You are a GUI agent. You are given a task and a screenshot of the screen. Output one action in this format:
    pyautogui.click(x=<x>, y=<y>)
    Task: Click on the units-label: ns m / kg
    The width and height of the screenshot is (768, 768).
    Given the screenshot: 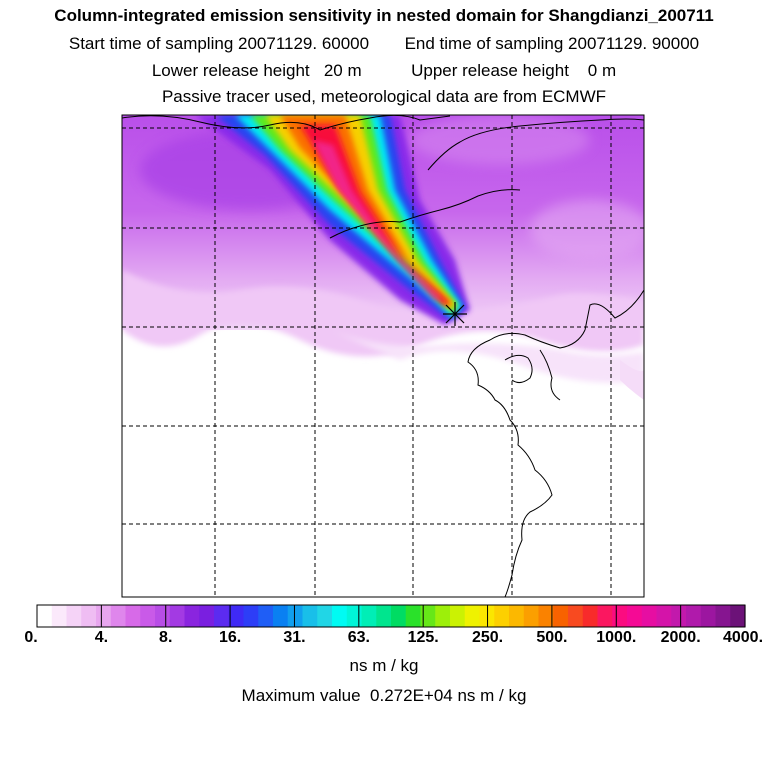 What is the action you would take?
    pyautogui.click(x=384, y=665)
    